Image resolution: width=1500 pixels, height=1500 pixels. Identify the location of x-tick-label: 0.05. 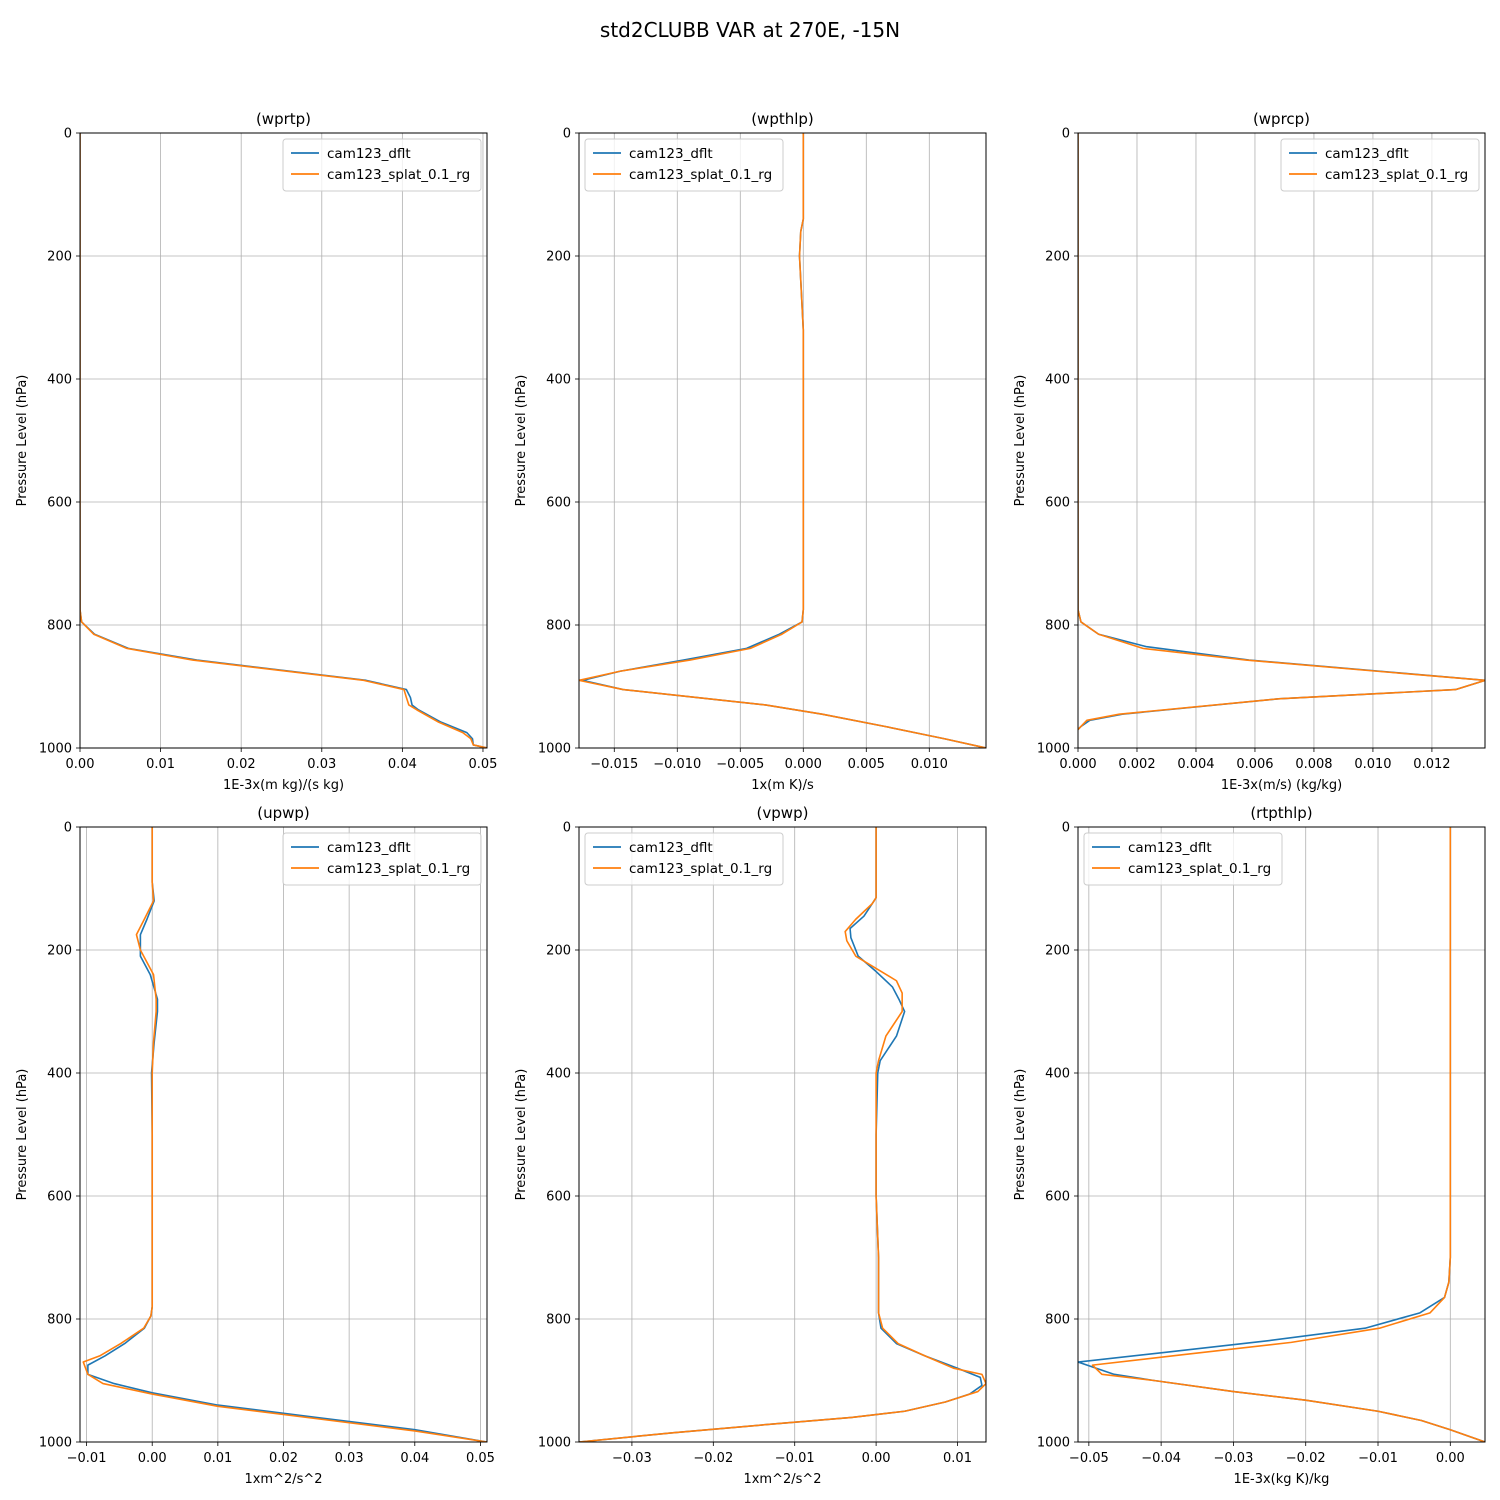
(480, 1458).